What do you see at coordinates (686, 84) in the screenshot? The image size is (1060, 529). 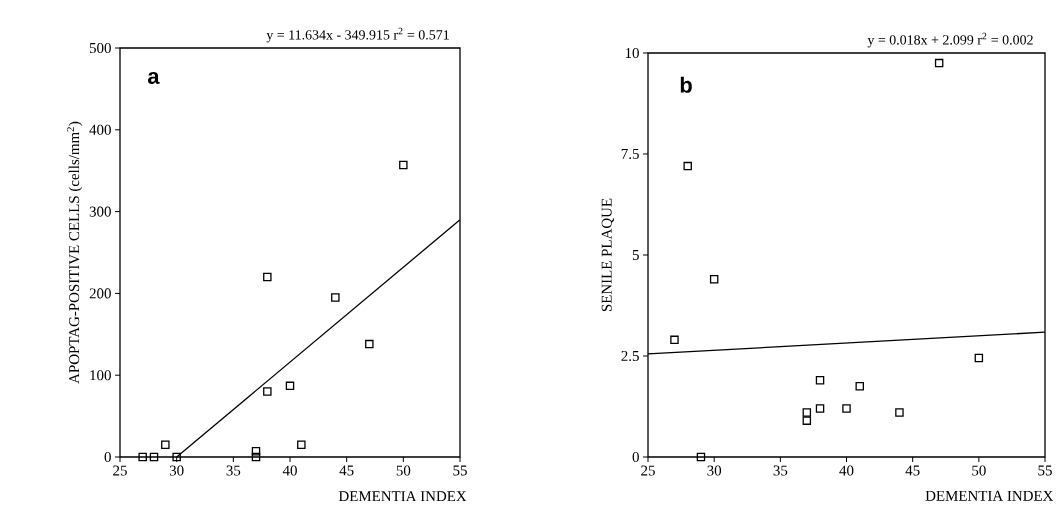 I see `annotation: b` at bounding box center [686, 84].